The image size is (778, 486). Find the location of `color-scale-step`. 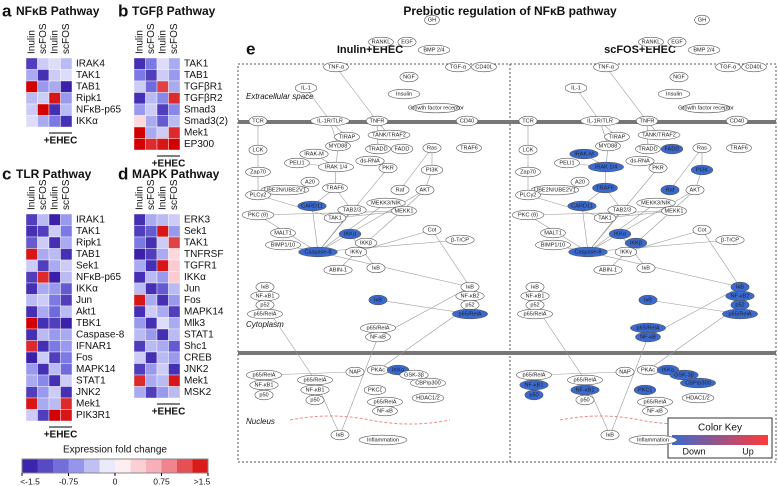

color-scale-step is located at coordinates (45, 466).